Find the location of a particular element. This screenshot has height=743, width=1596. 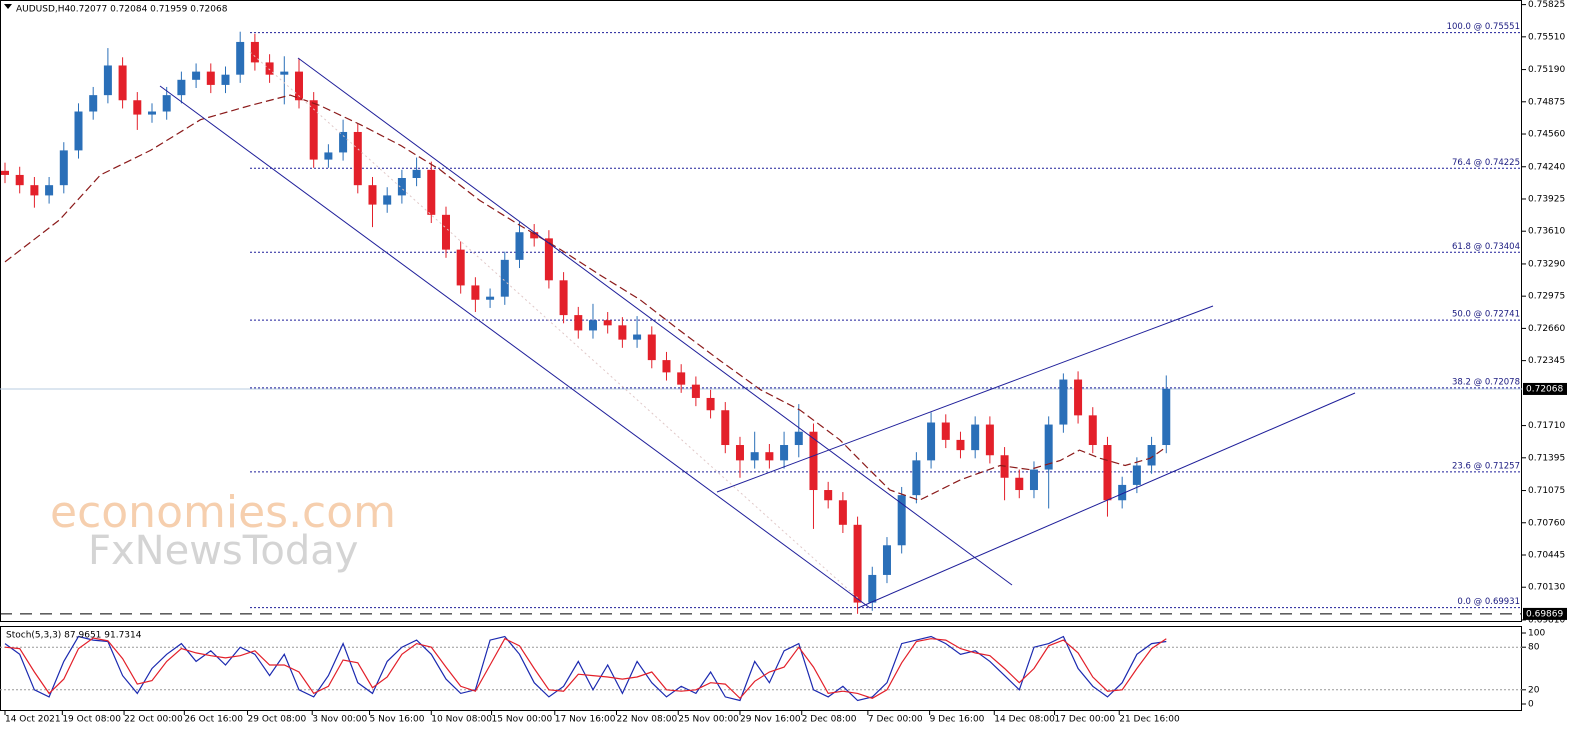

y-tick-label: 0.72975 is located at coordinates (1546, 297).